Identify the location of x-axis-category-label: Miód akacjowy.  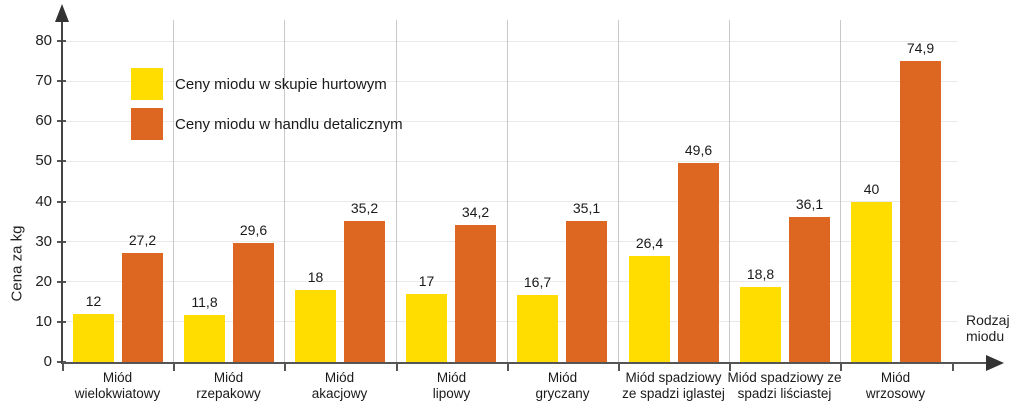
(339, 386).